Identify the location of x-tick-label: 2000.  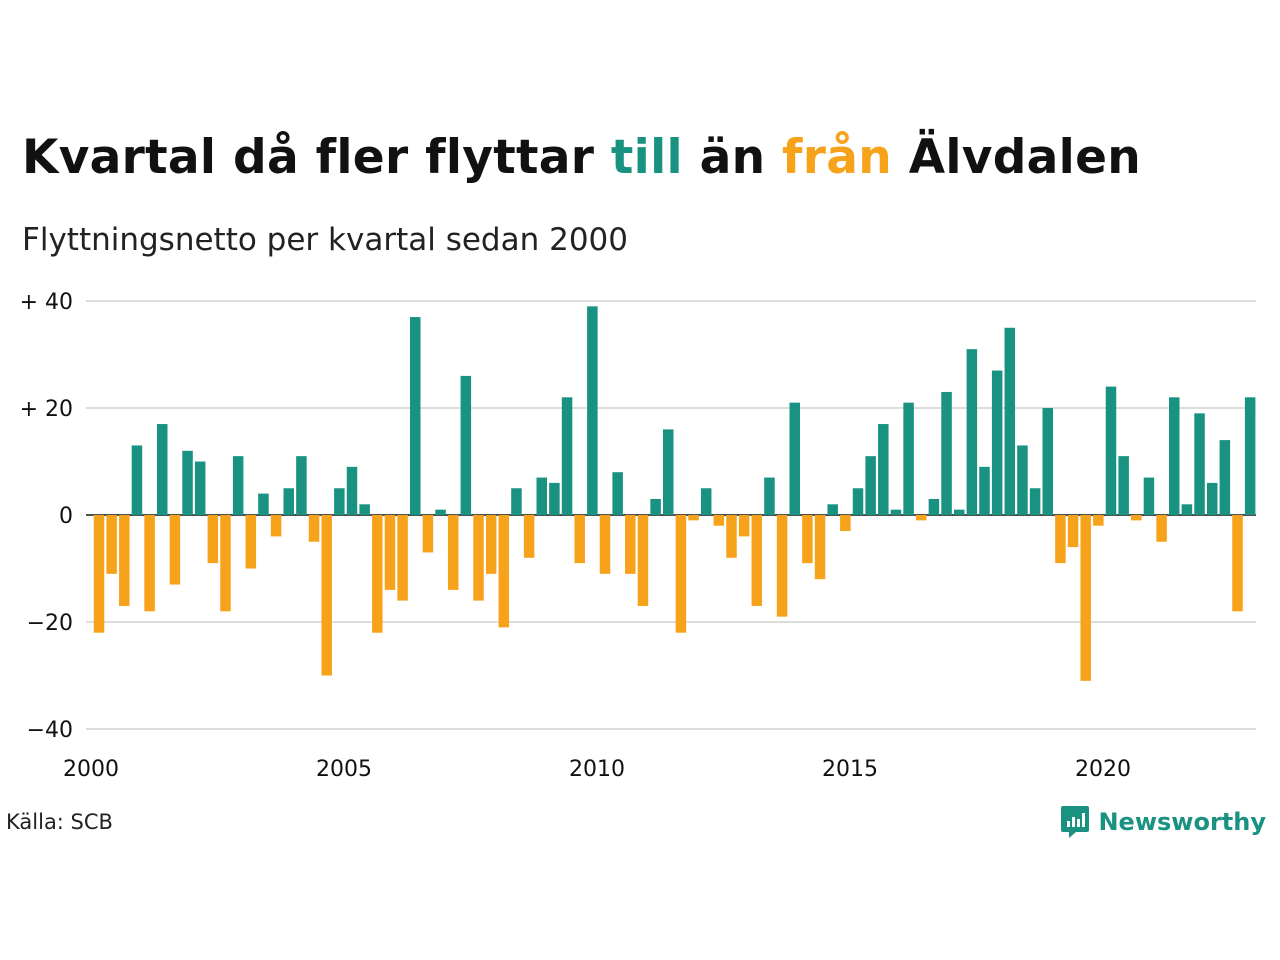
(91, 769).